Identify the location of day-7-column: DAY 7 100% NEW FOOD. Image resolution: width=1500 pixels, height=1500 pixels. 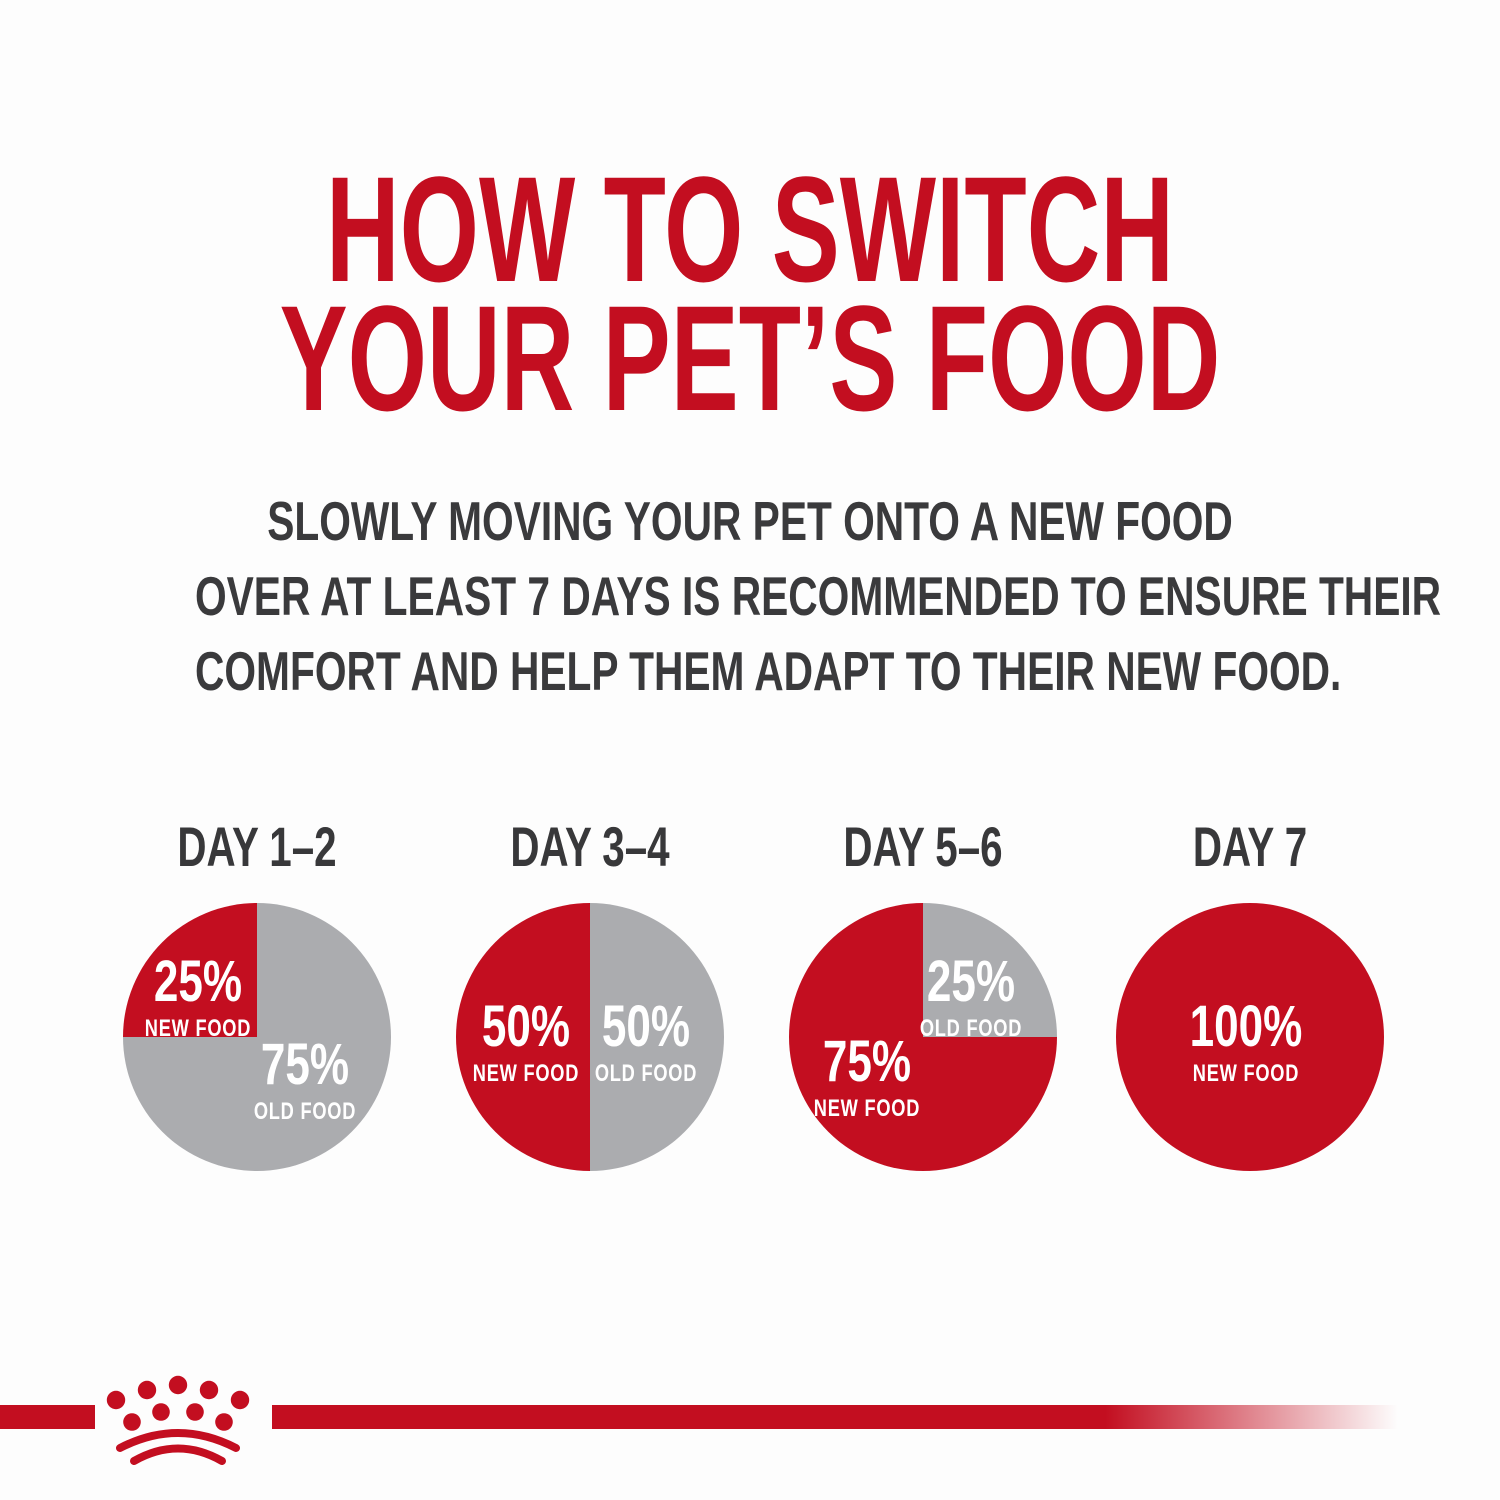
(1250, 995).